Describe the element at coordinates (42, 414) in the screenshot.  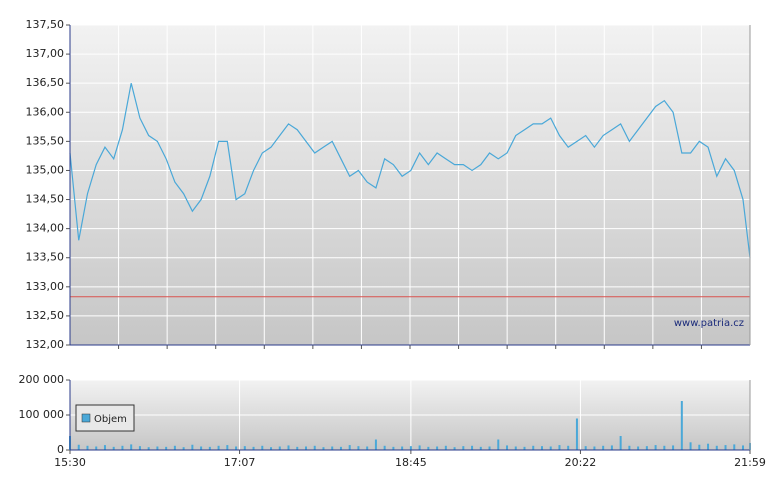
I see `y-tick-label: 100 000` at that location.